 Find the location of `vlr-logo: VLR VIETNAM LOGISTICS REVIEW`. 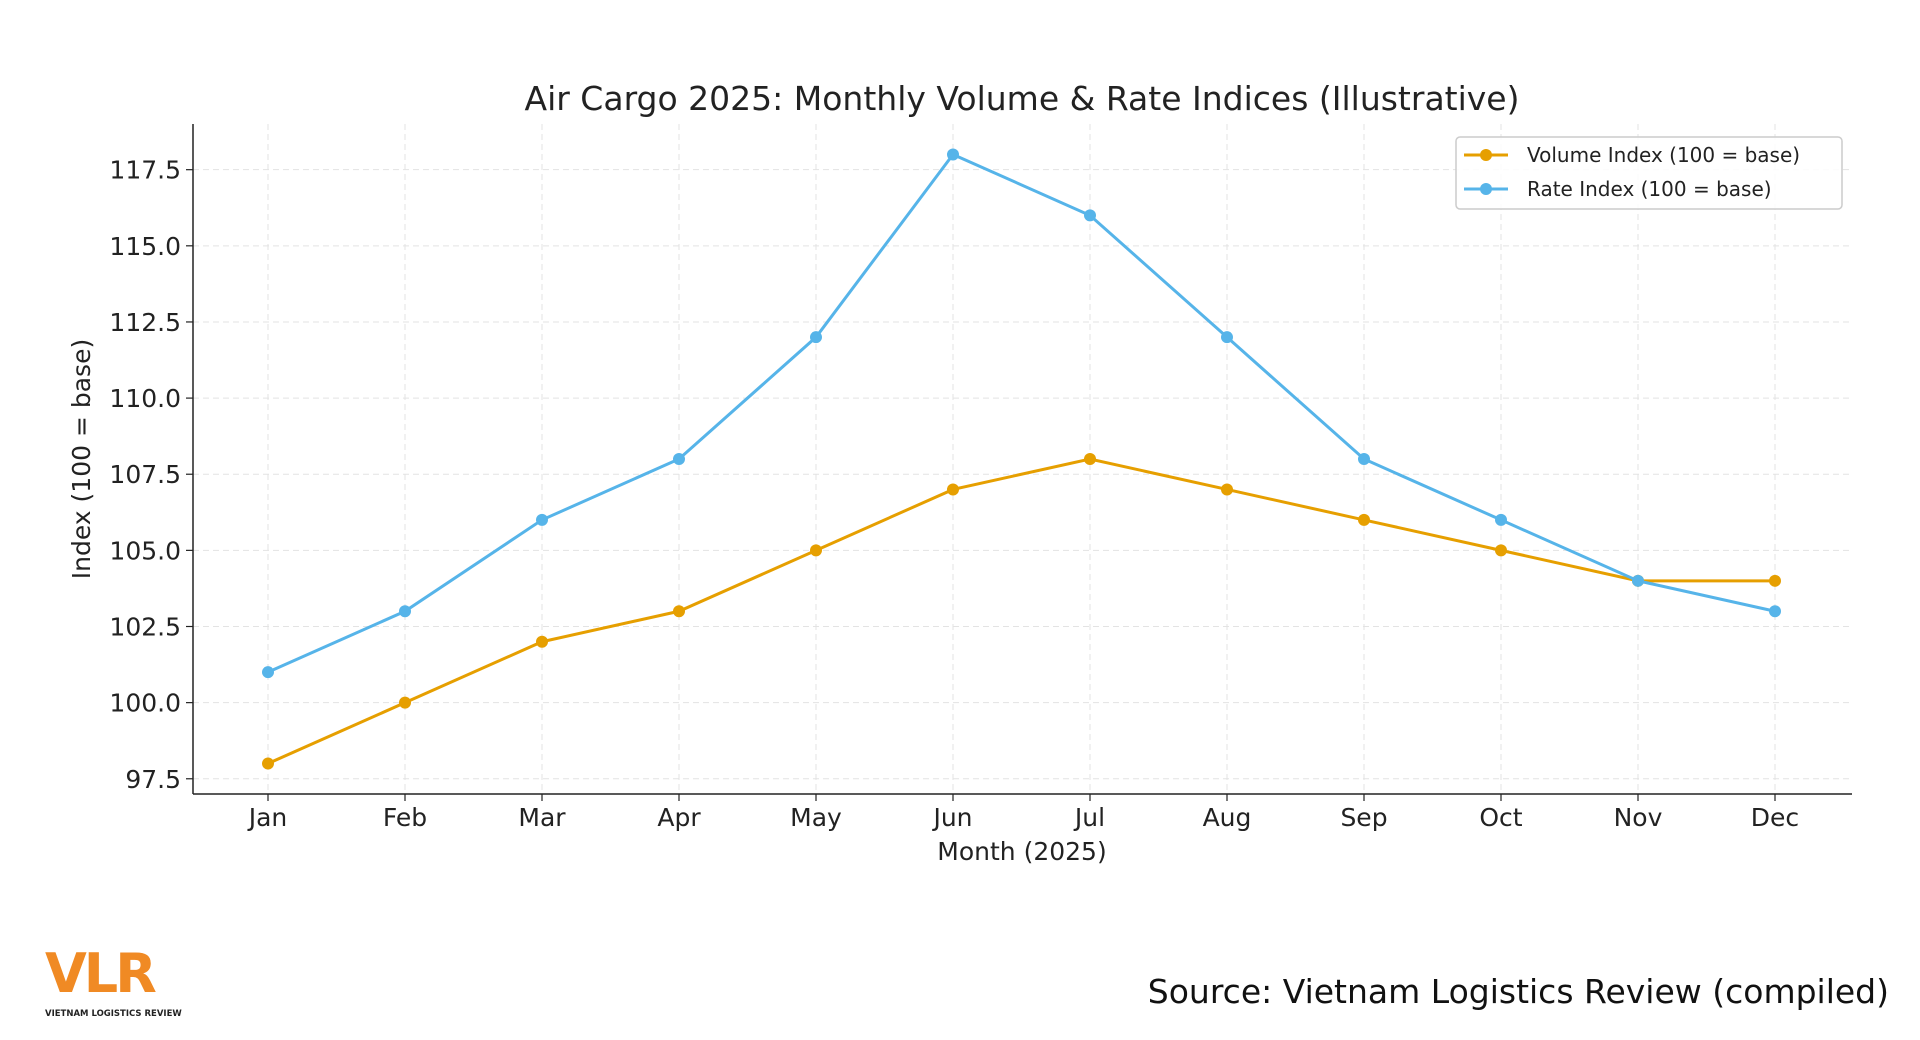

vlr-logo: VLR VIETNAM LOGISTICS REVIEW is located at coordinates (125, 981).